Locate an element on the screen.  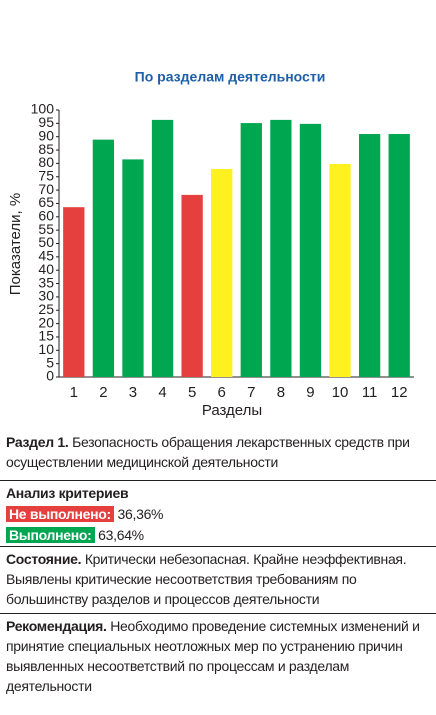
y-tick-label: 10 is located at coordinates (46, 349).